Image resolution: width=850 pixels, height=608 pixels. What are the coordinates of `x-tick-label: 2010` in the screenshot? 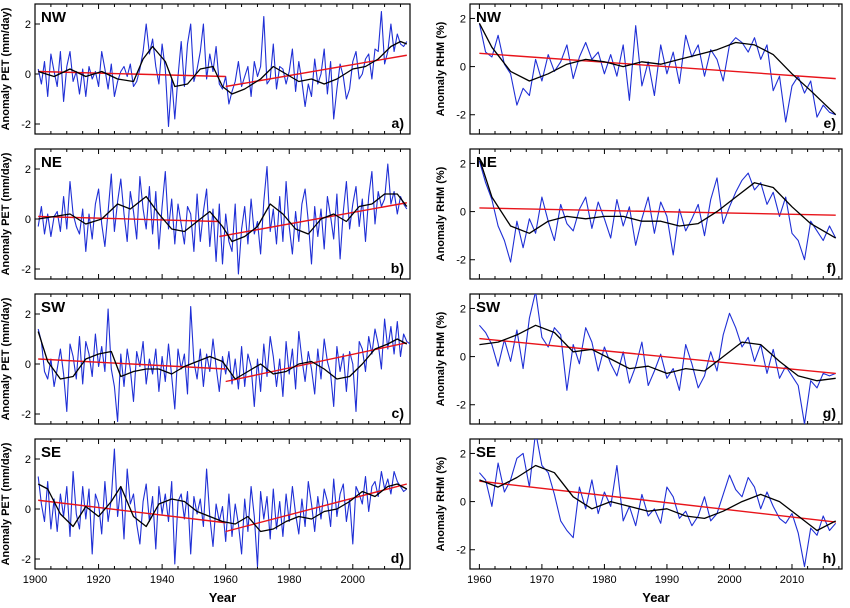 It's located at (792, 580).